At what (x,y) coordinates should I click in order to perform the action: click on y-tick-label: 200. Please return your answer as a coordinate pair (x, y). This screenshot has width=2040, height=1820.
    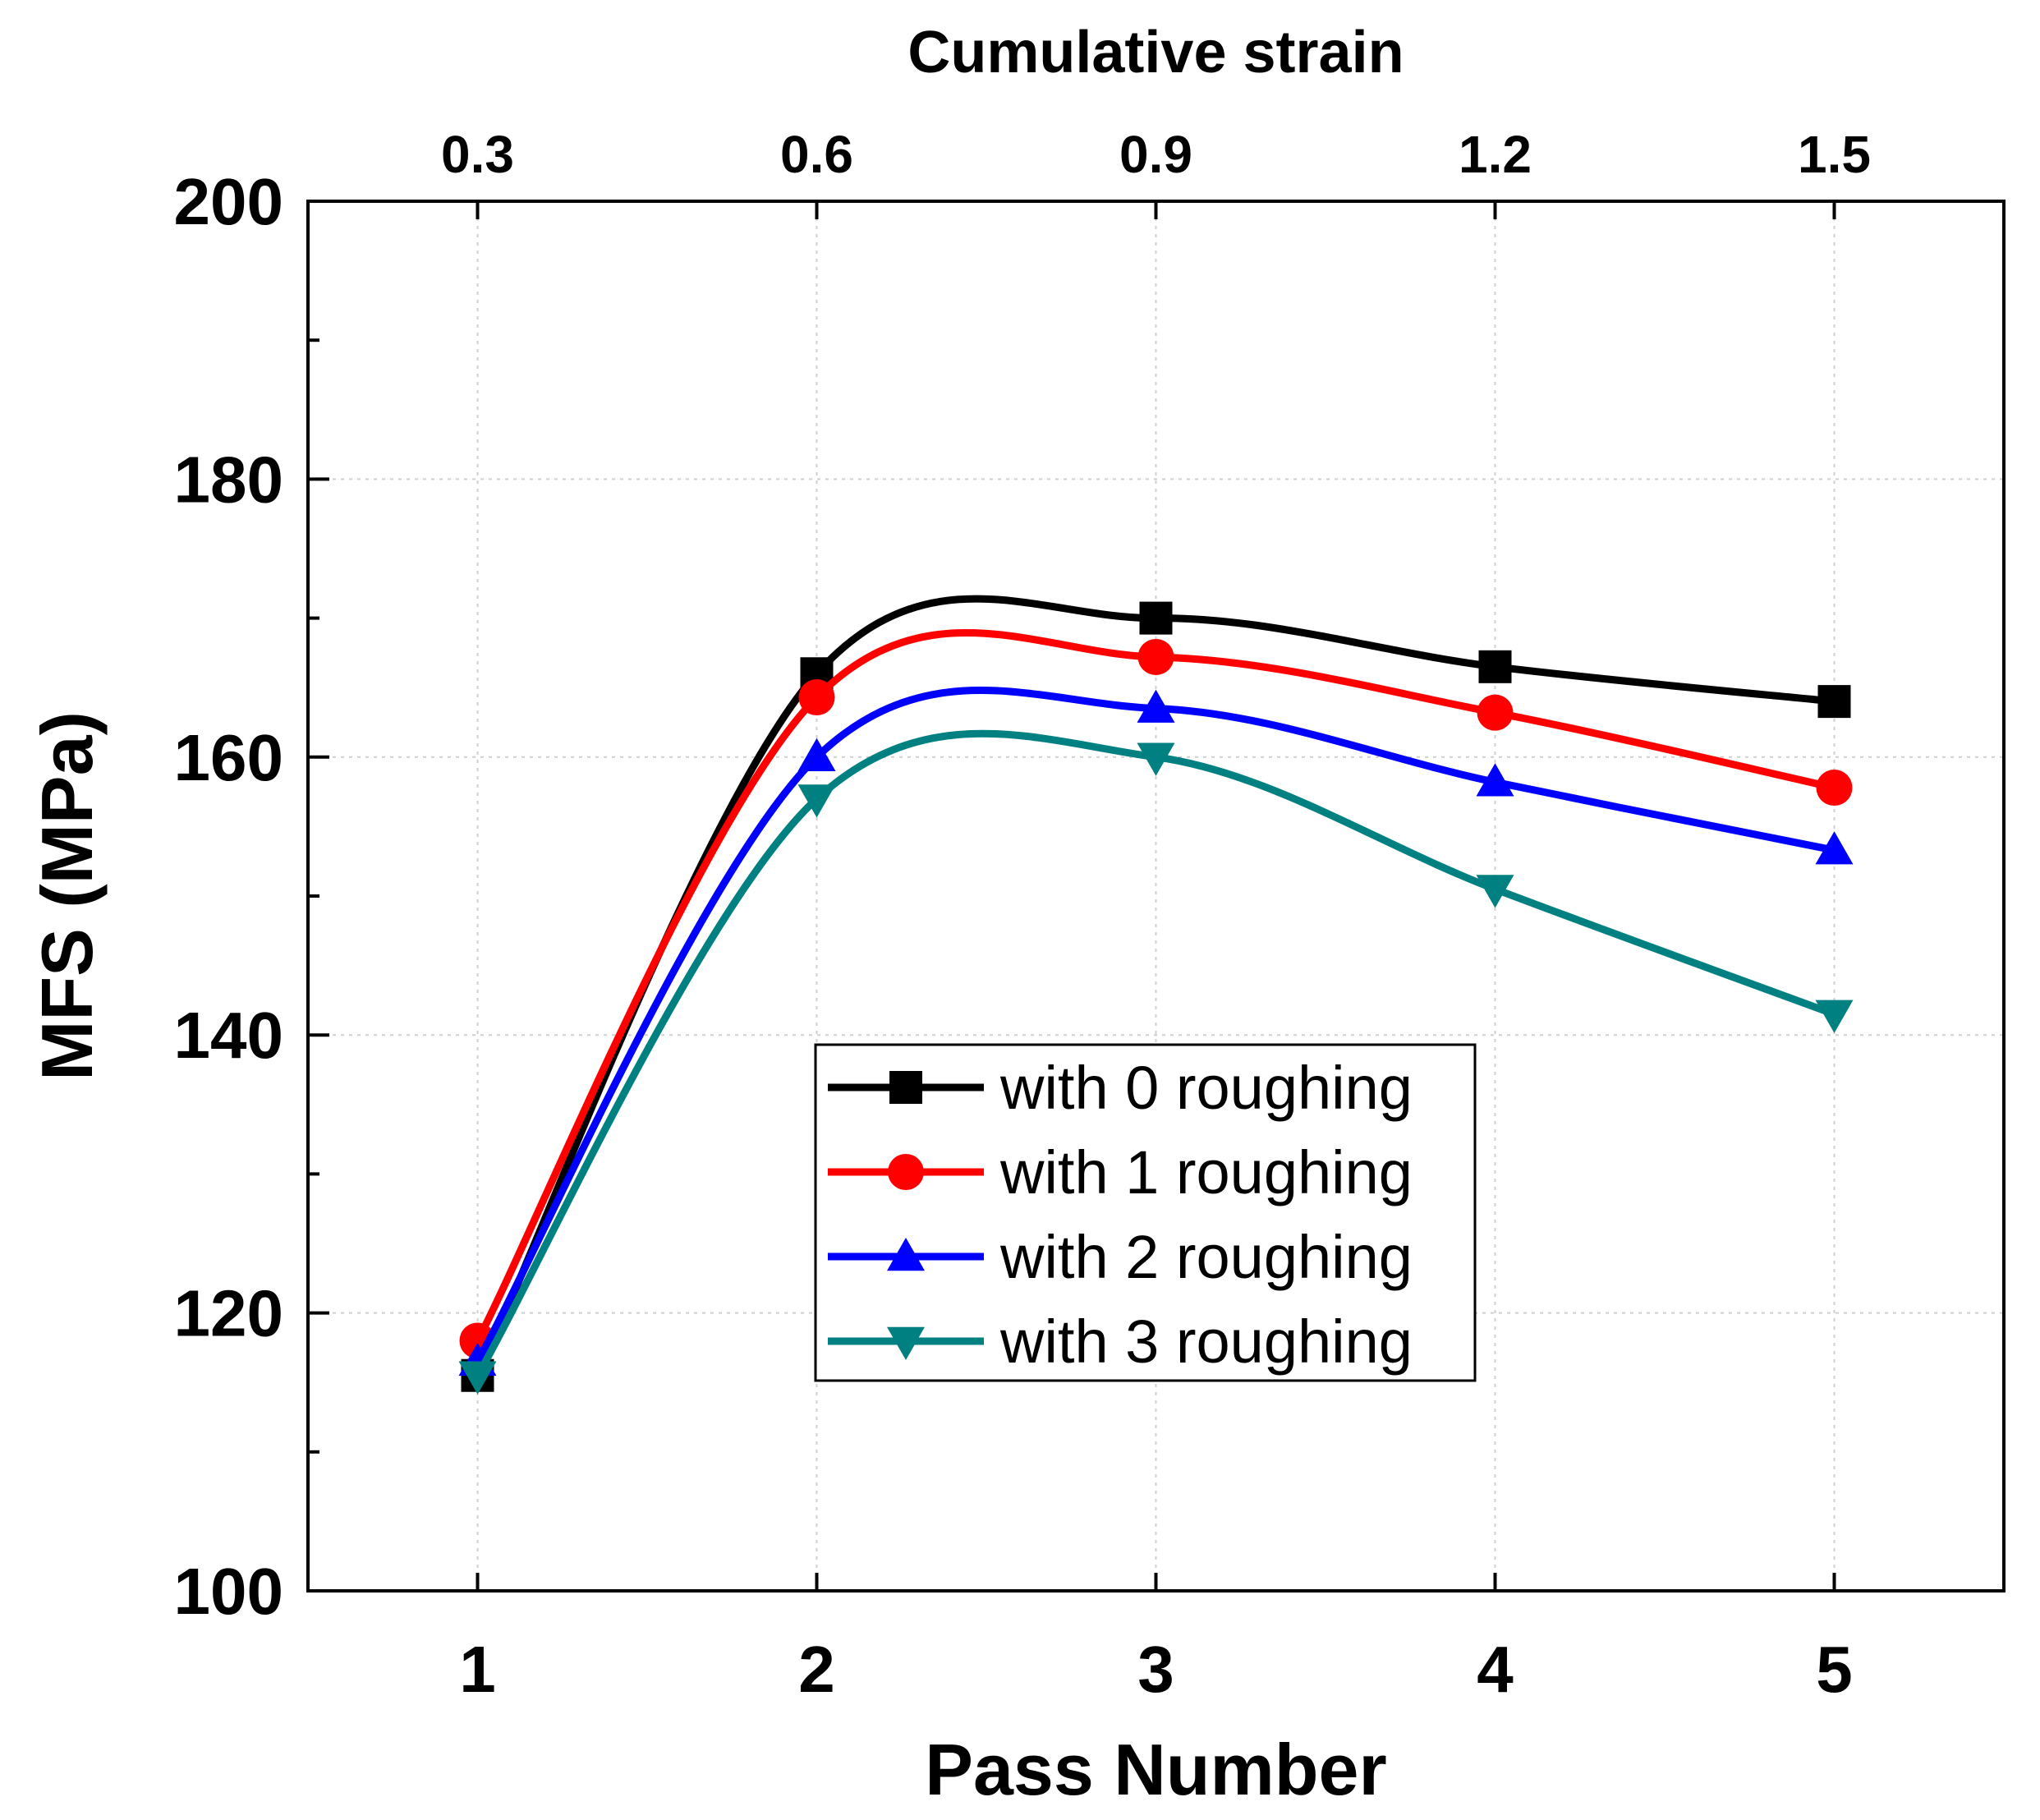
    Looking at the image, I should click on (228, 201).